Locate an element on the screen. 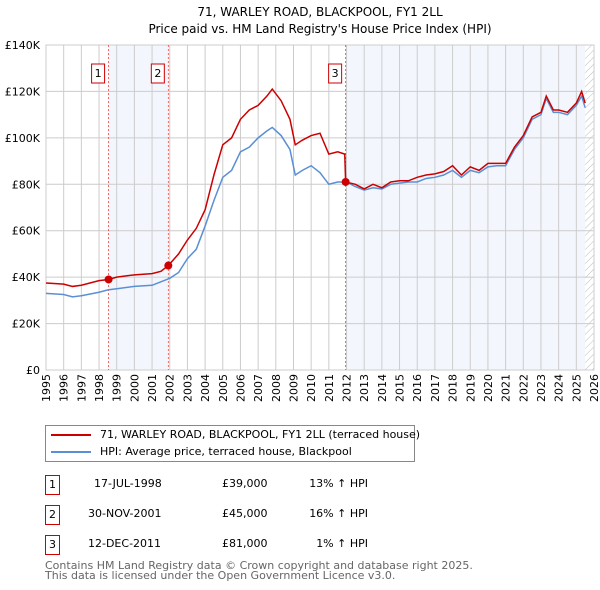 This screenshot has height=590, width=600. x-tick-label: 2006 is located at coordinates (240, 388).